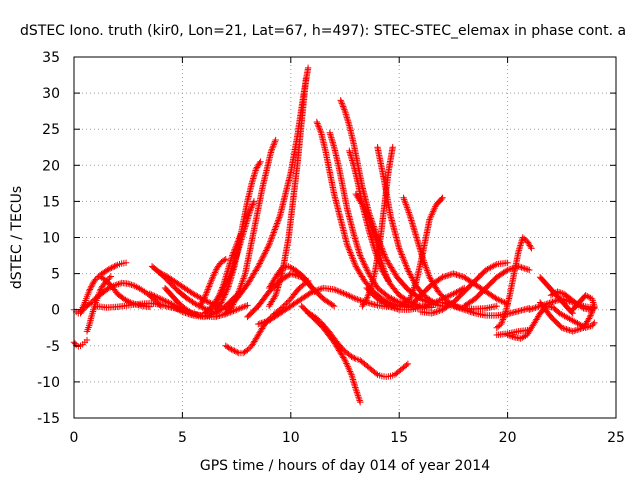 The width and height of the screenshot is (640, 480). What do you see at coordinates (55, 275) in the screenshot?
I see `y-tick-label: 5` at bounding box center [55, 275].